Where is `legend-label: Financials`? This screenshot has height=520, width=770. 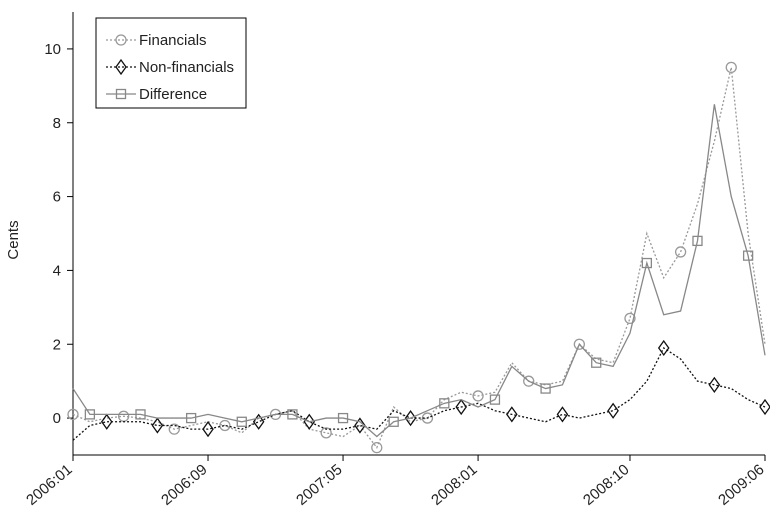
legend-label: Financials is located at coordinates (173, 40).